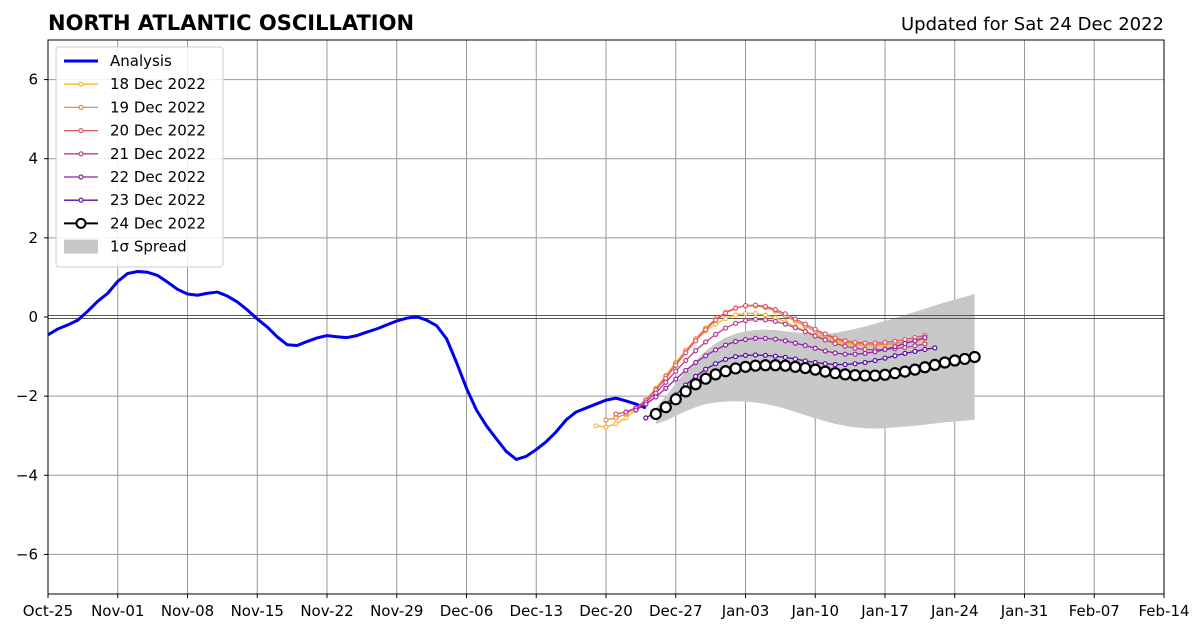  What do you see at coordinates (27, 396) in the screenshot?
I see `y-tick-label: −2` at bounding box center [27, 396].